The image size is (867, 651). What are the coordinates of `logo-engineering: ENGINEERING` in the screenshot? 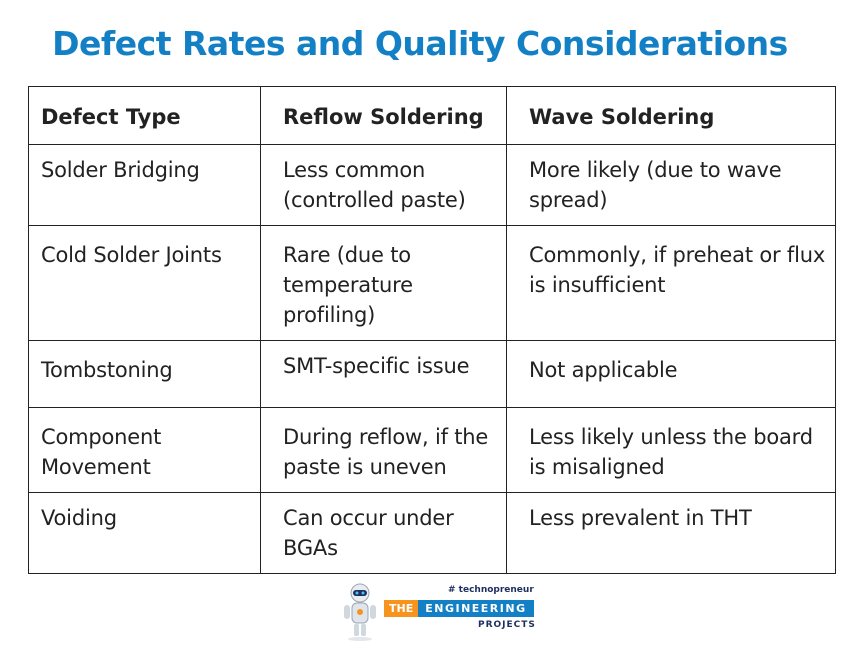 It's located at (476, 608).